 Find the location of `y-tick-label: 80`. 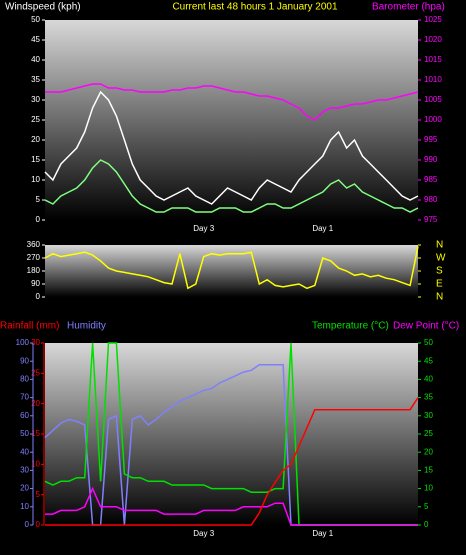

y-tick-label: 80 is located at coordinates (24, 379).